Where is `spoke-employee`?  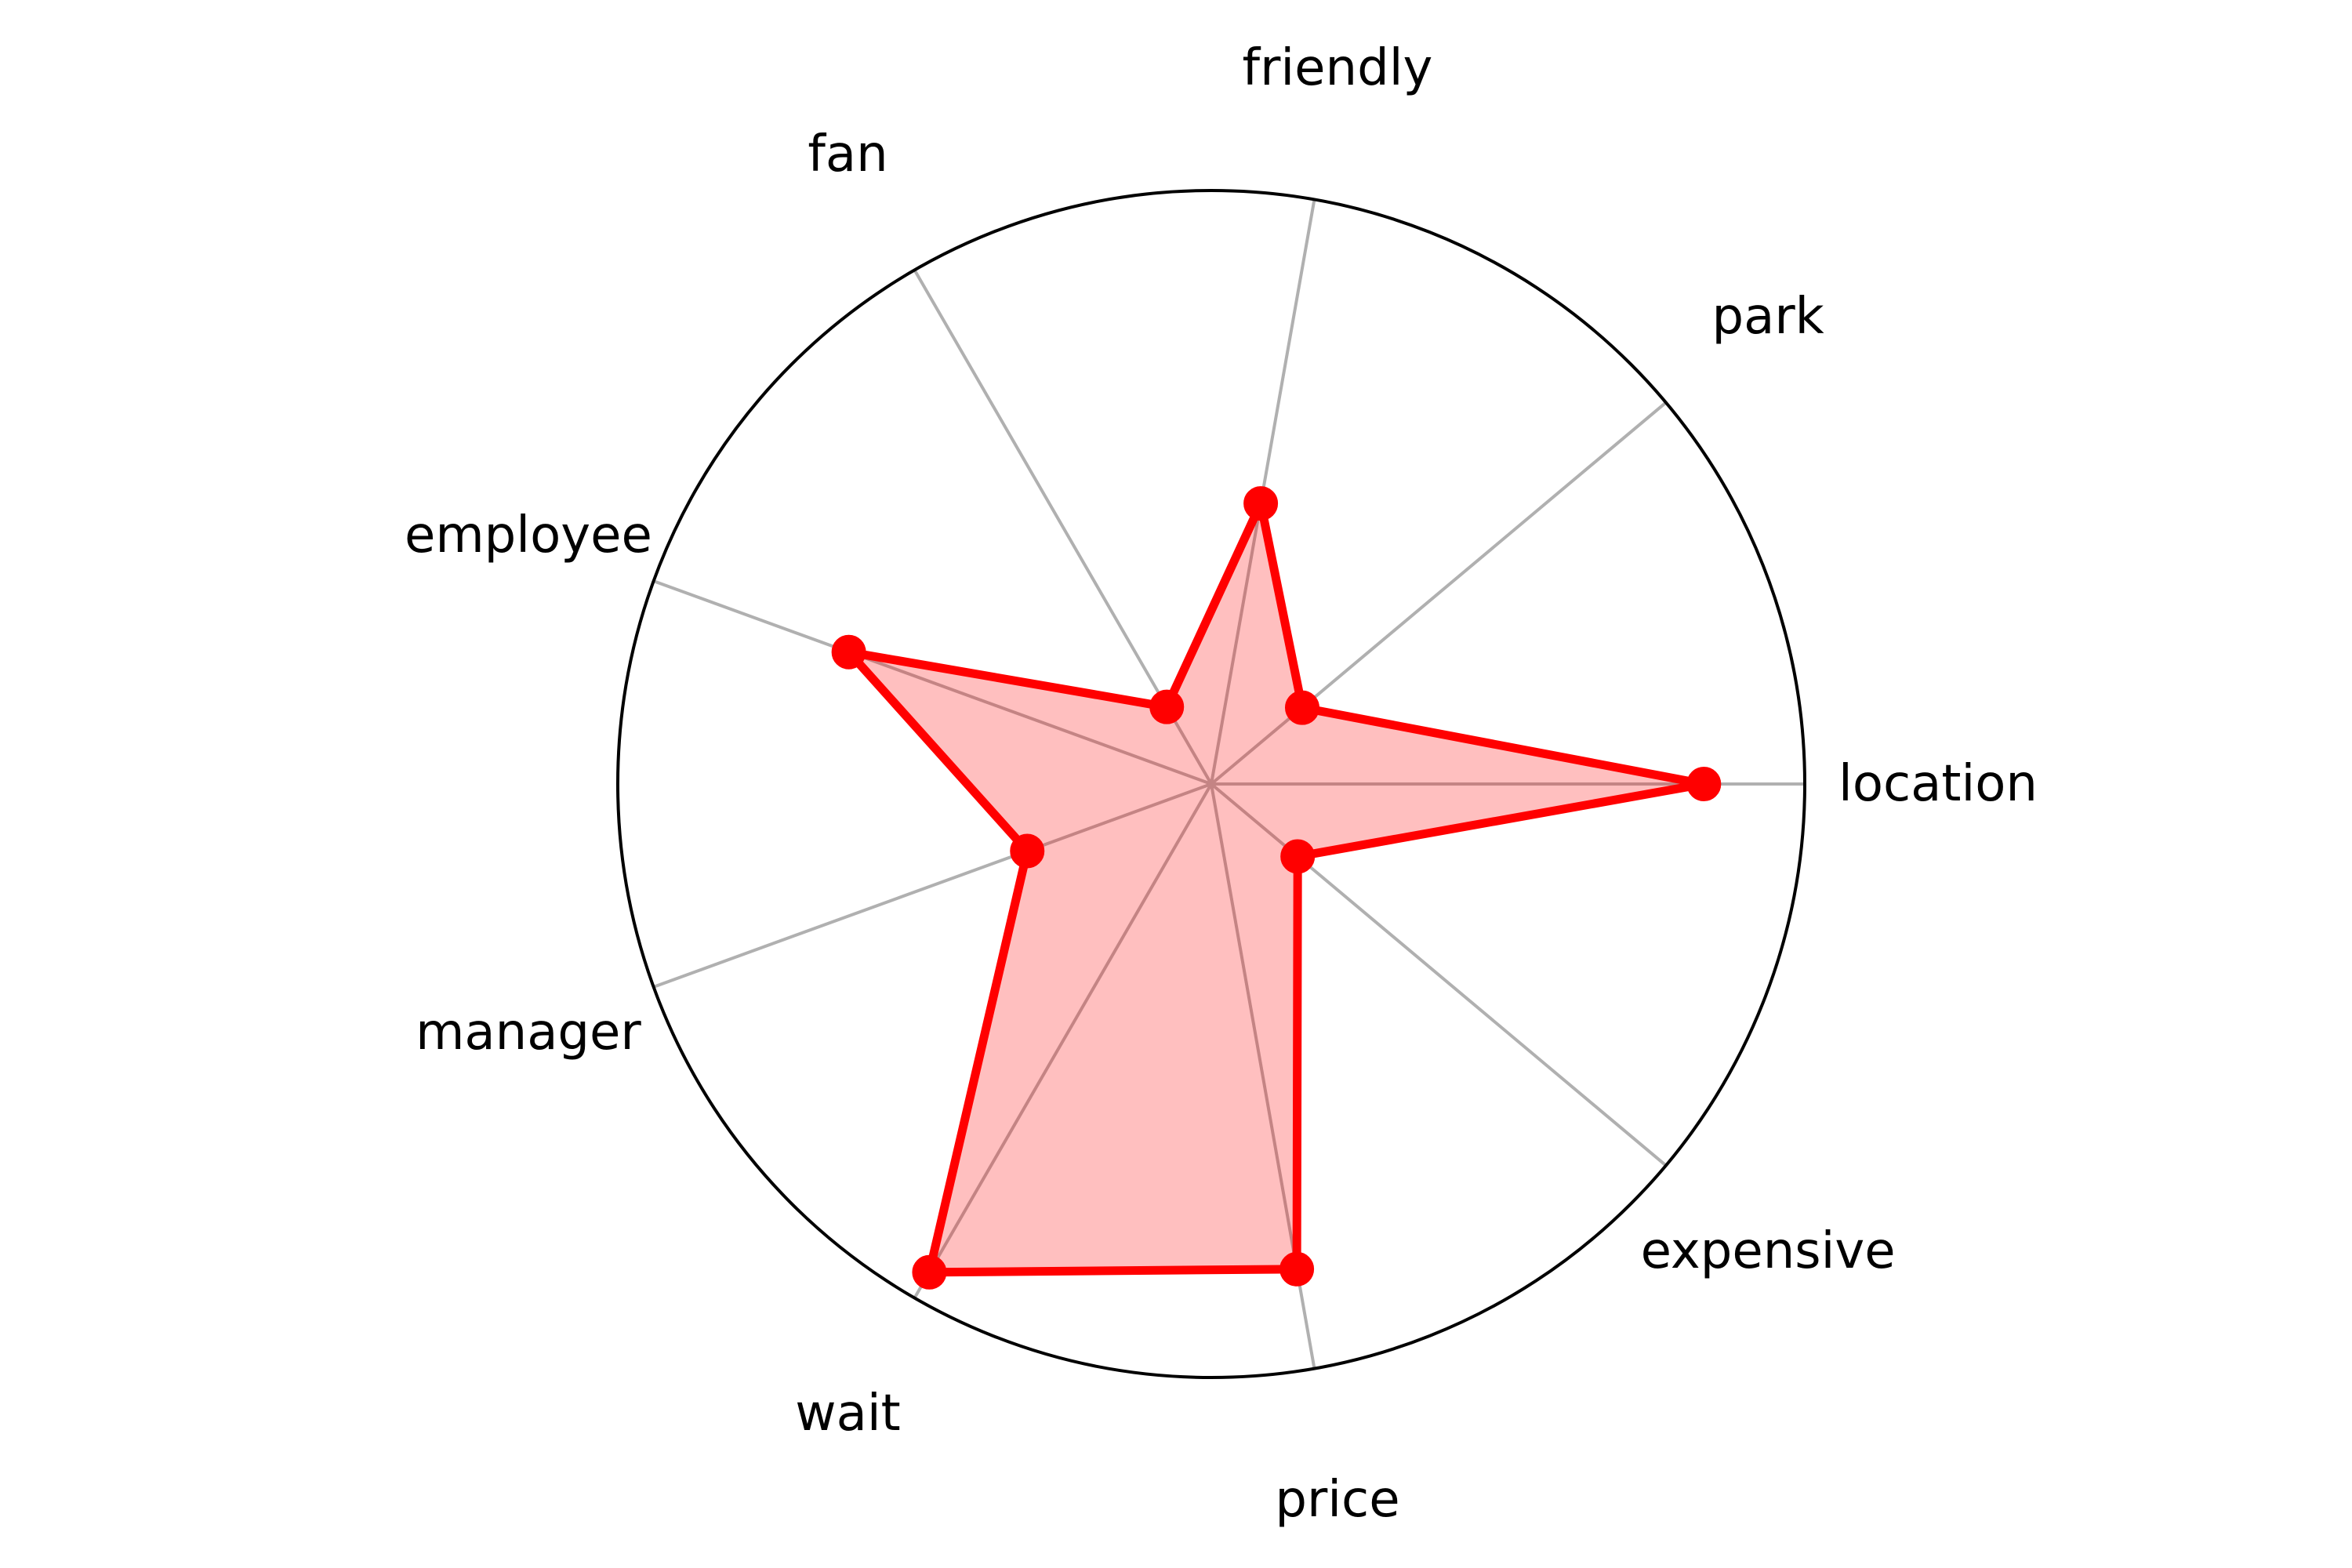 spoke-employee is located at coordinates (932, 682).